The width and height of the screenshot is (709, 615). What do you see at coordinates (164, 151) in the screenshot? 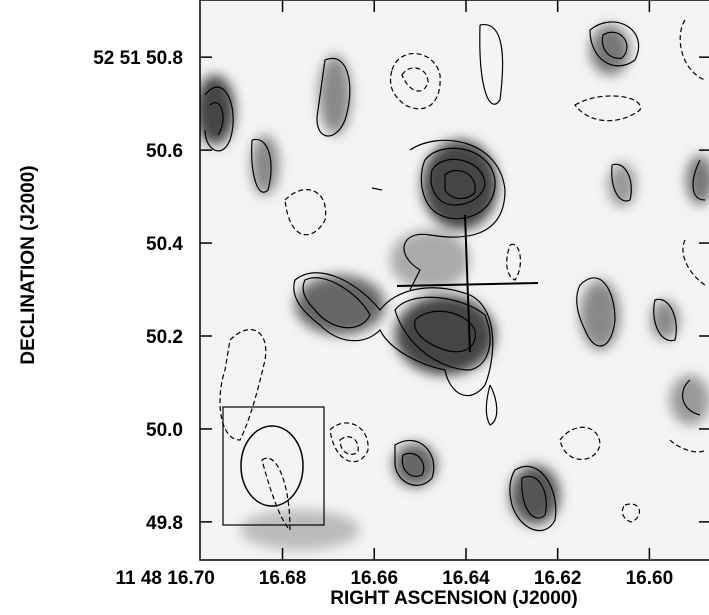
I see `y-tick-label: 50.6` at bounding box center [164, 151].